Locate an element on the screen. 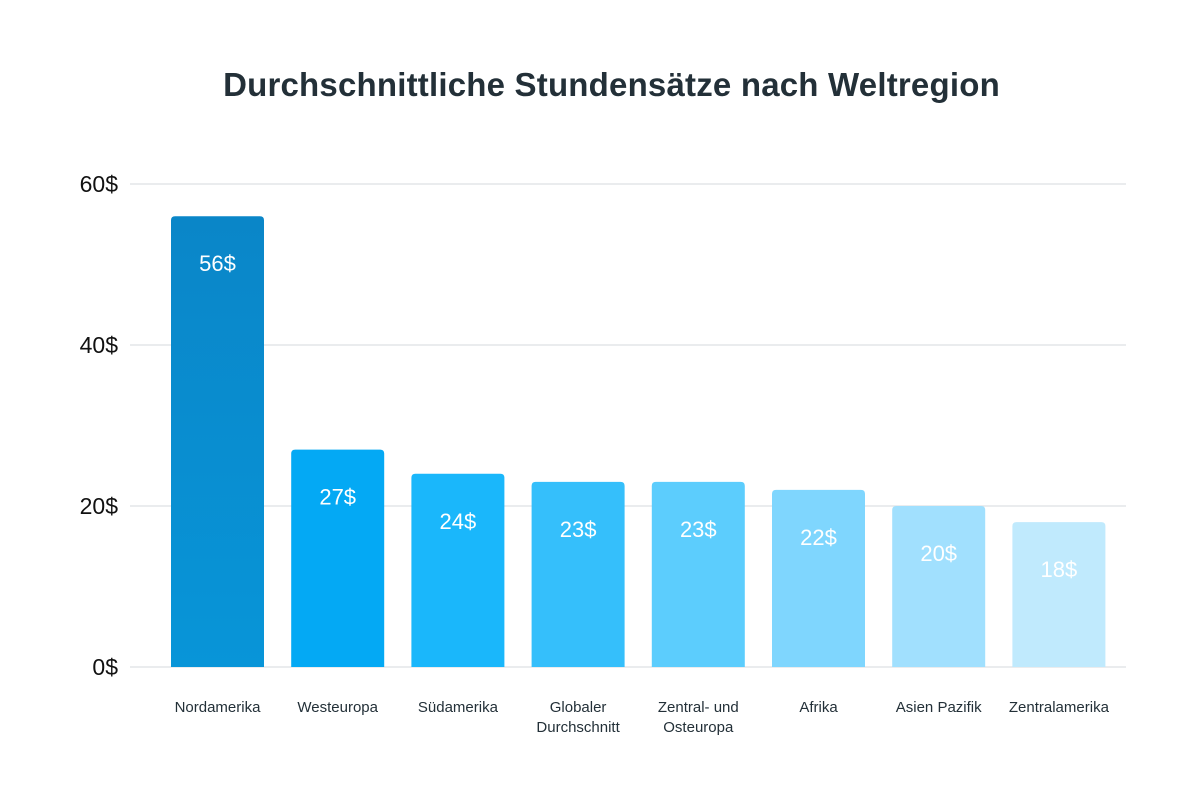 Image resolution: width=1200 pixels, height=798 pixels. bar-value-label: 56$ is located at coordinates (217, 263).